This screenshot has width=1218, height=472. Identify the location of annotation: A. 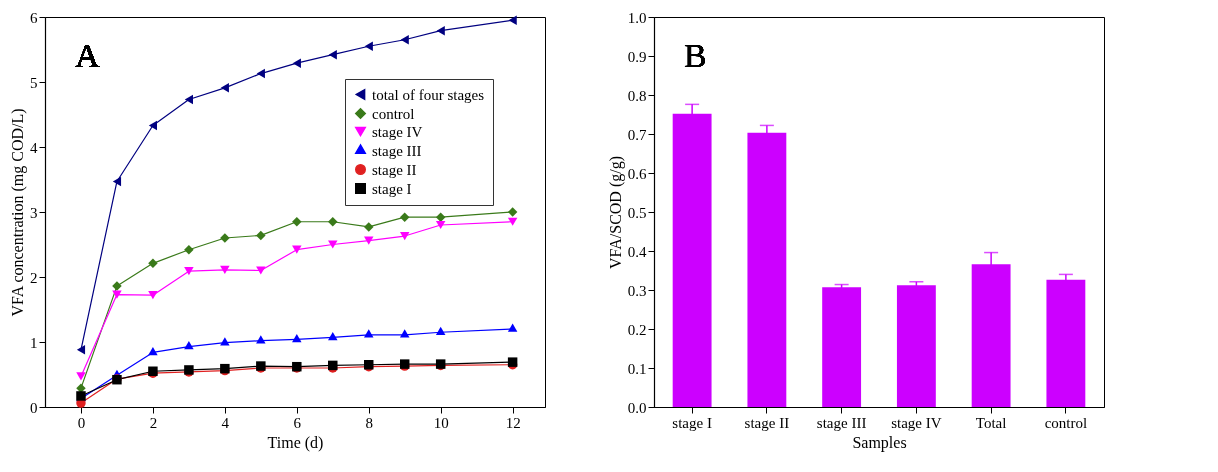
(87, 55).